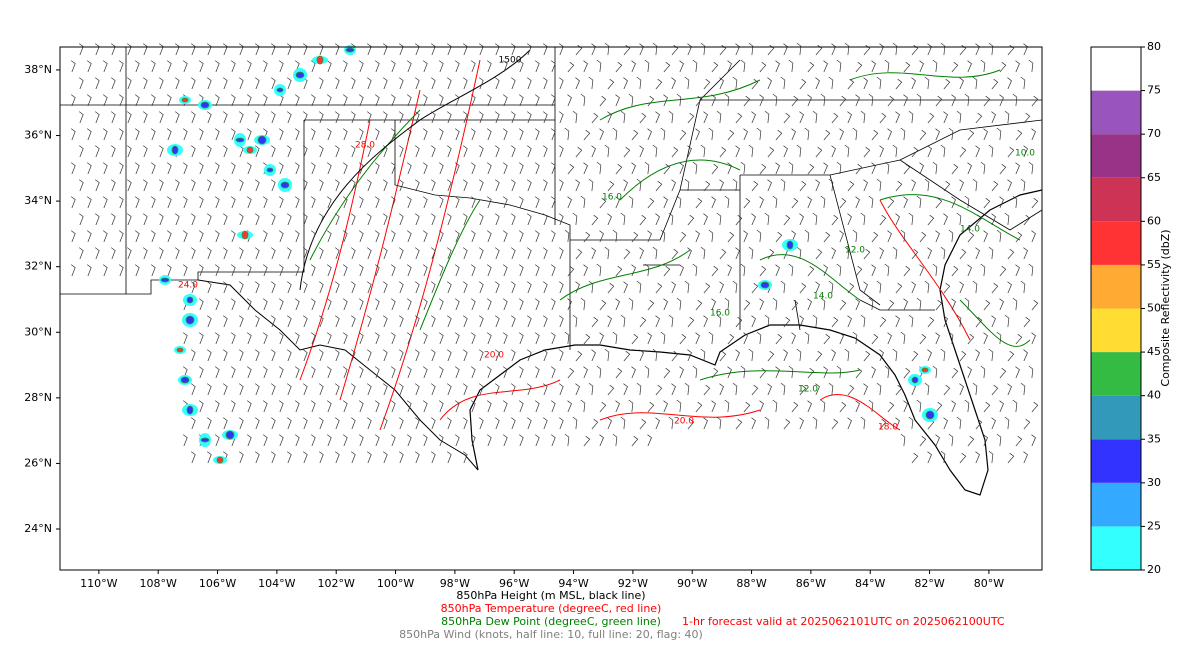 The image size is (1200, 650). Describe the element at coordinates (38, 69) in the screenshot. I see `y-tick-label: 38°N` at that location.